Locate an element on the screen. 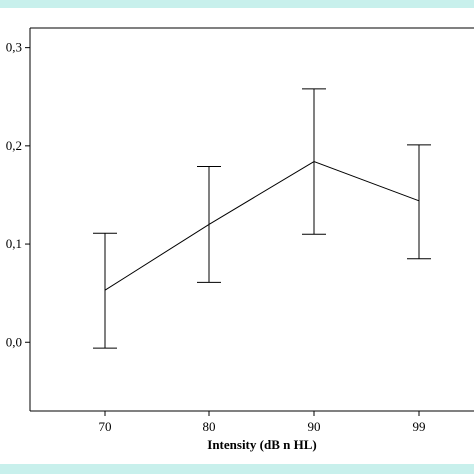 Image resolution: width=474 pixels, height=474 pixels. x-tick-label: 90 is located at coordinates (314, 426).